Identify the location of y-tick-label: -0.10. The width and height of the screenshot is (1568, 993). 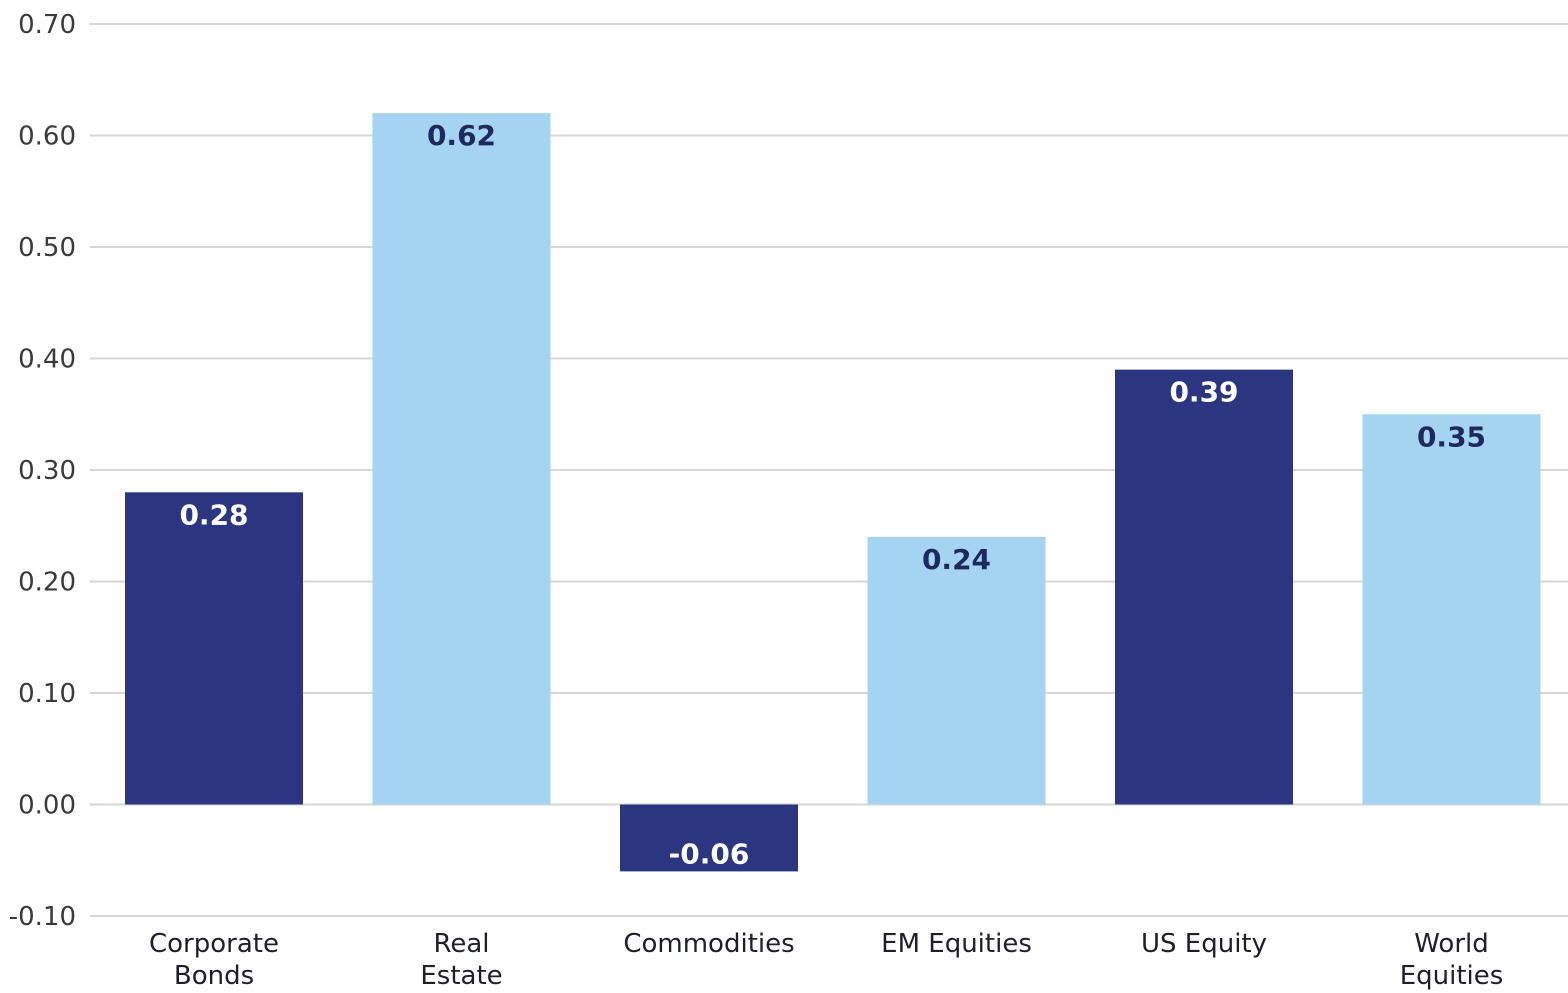
(42, 917).